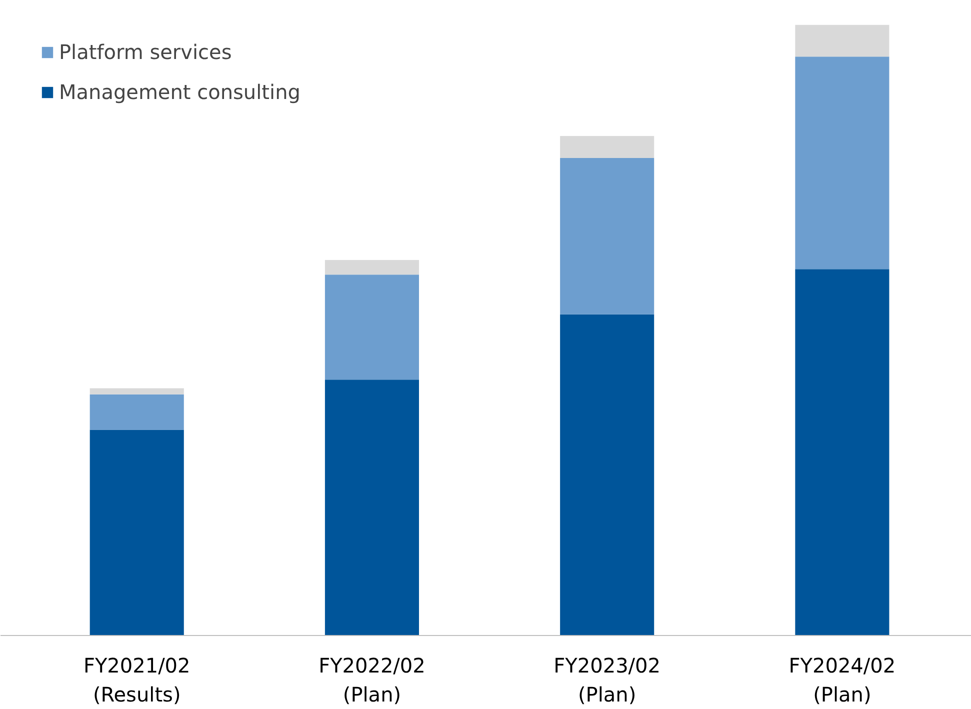 Image resolution: width=971 pixels, height=709 pixels. Describe the element at coordinates (136, 680) in the screenshot. I see `x-tick-label: FY2021/02 (Results)` at that location.